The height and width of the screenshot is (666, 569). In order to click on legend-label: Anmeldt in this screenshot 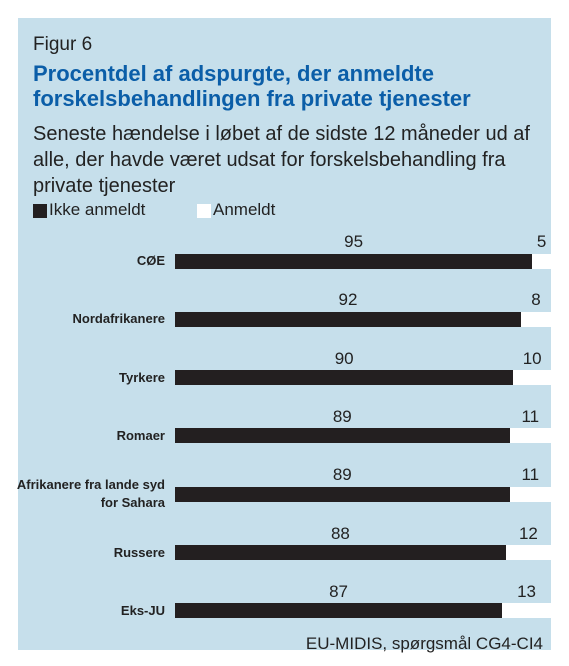, I will do `click(244, 209)`.